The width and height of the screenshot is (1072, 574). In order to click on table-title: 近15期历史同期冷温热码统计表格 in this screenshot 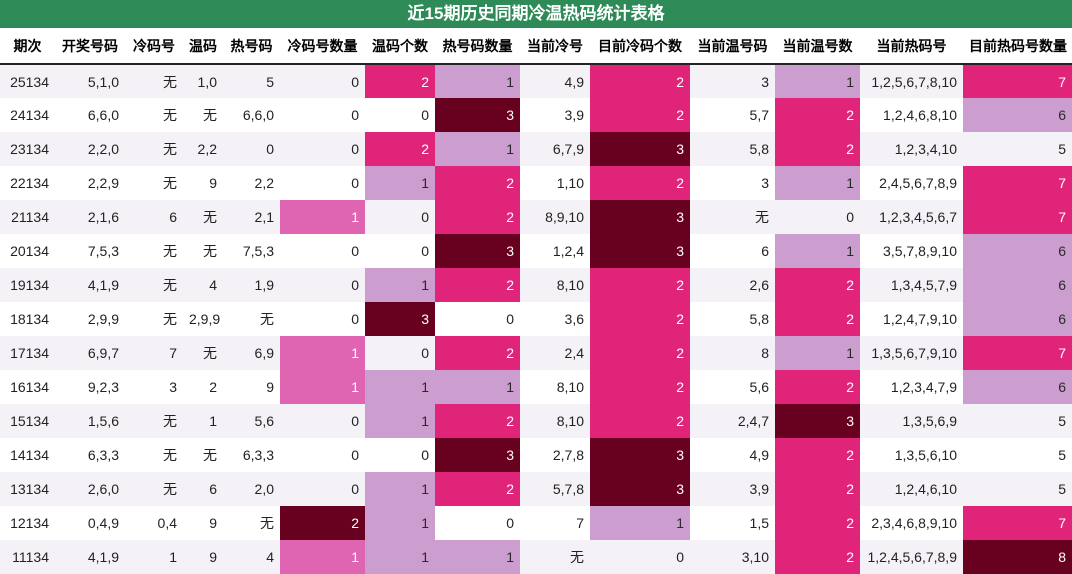, I will do `click(536, 14)`.